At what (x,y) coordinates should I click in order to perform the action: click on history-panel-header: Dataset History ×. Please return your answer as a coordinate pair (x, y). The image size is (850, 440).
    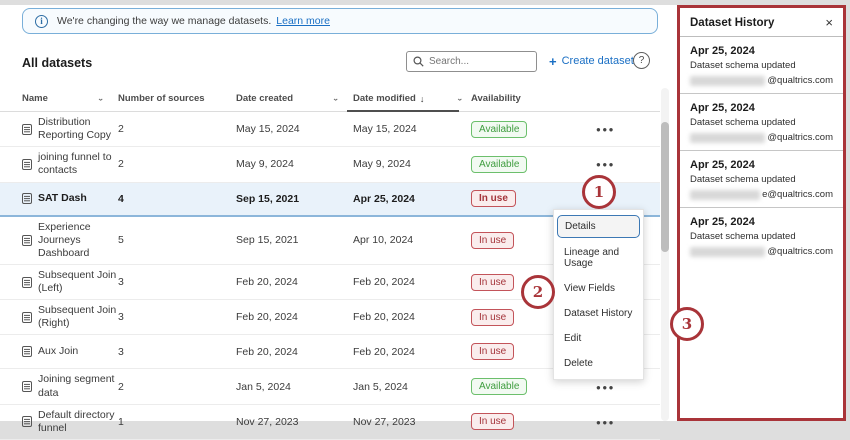
    Looking at the image, I should click on (761, 22).